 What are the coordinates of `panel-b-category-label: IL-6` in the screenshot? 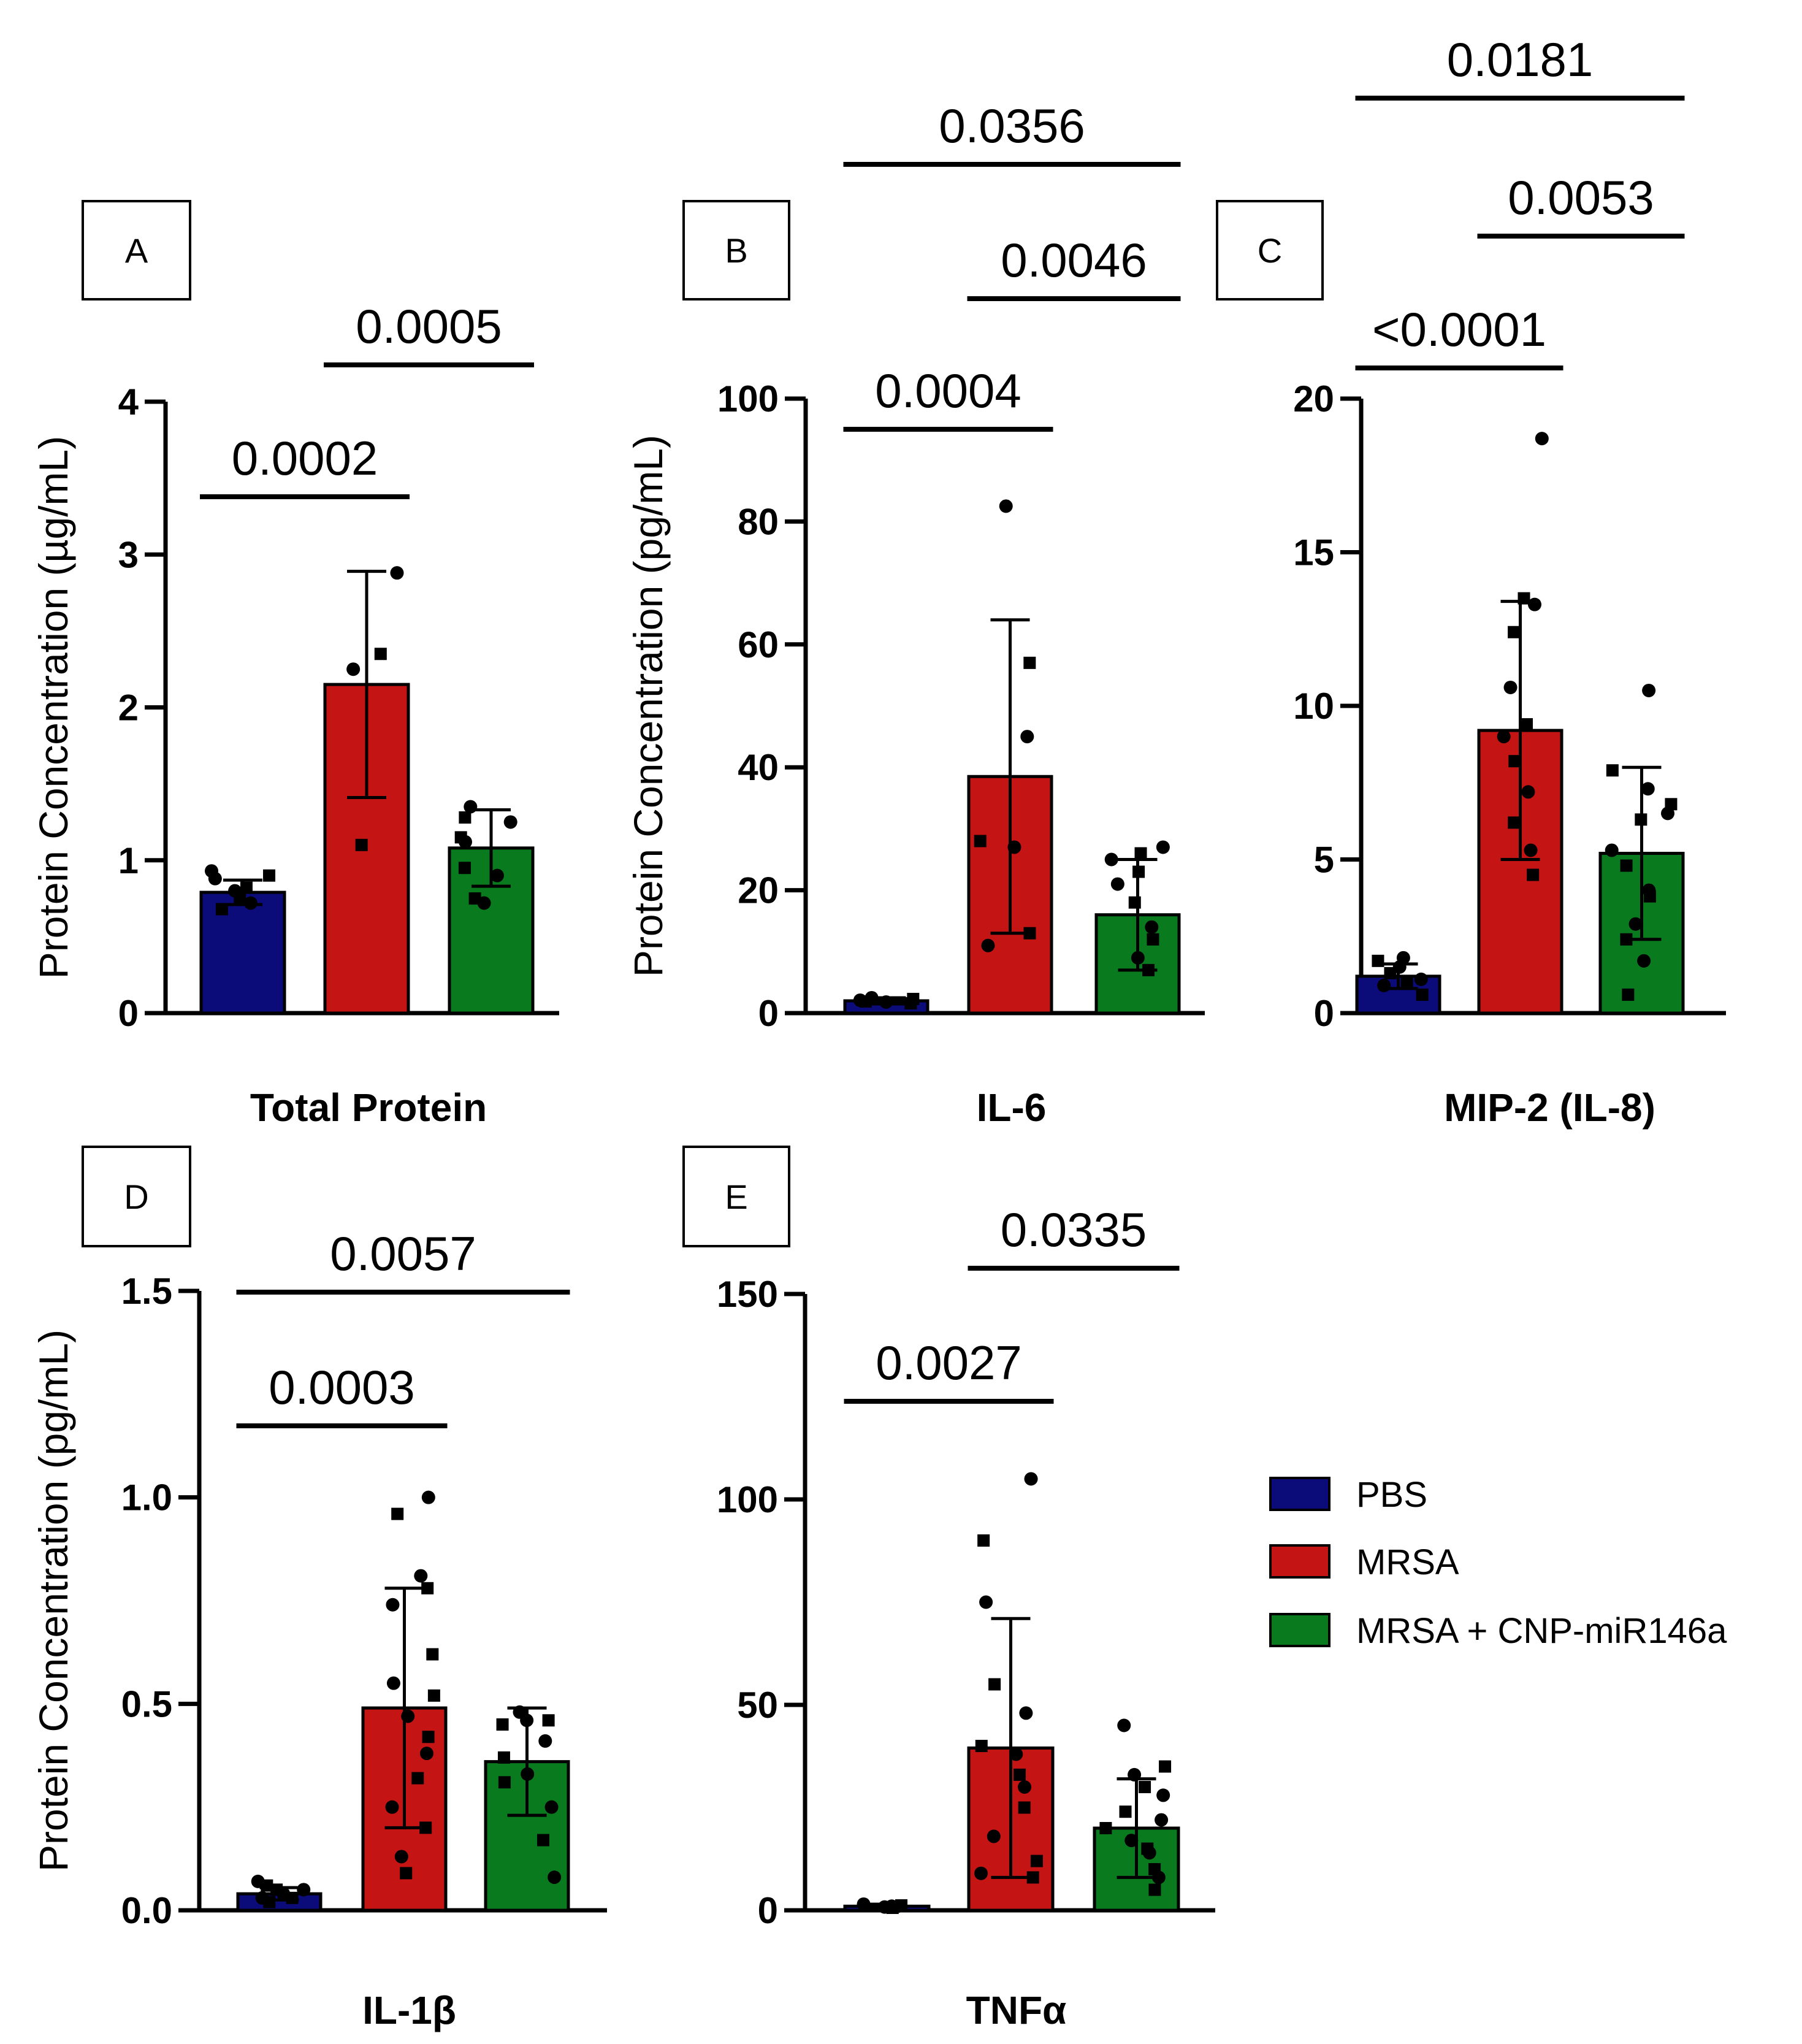 It's located at (1012, 1107).